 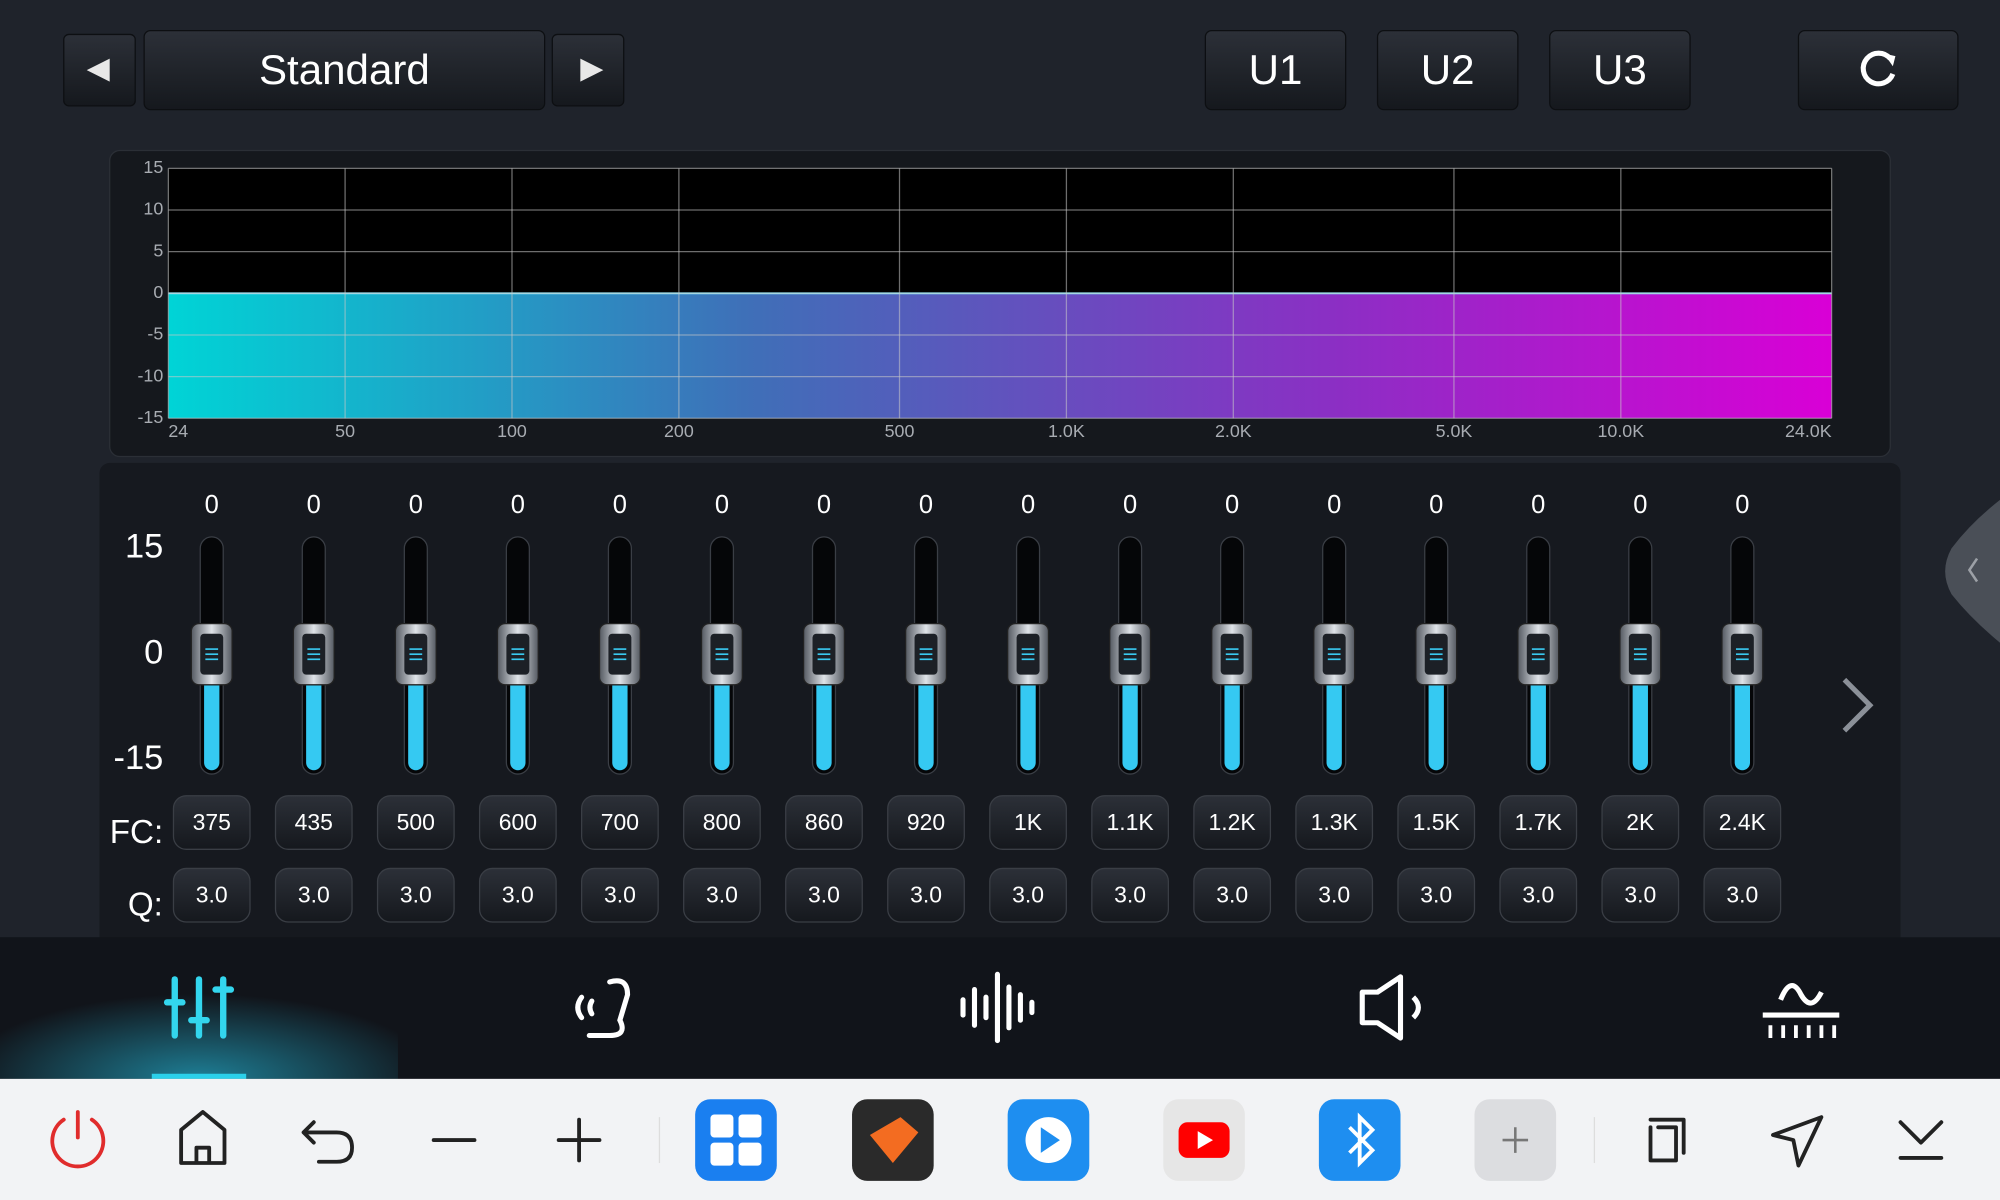 What do you see at coordinates (136, 832) in the screenshot?
I see `fc-label: FC:` at bounding box center [136, 832].